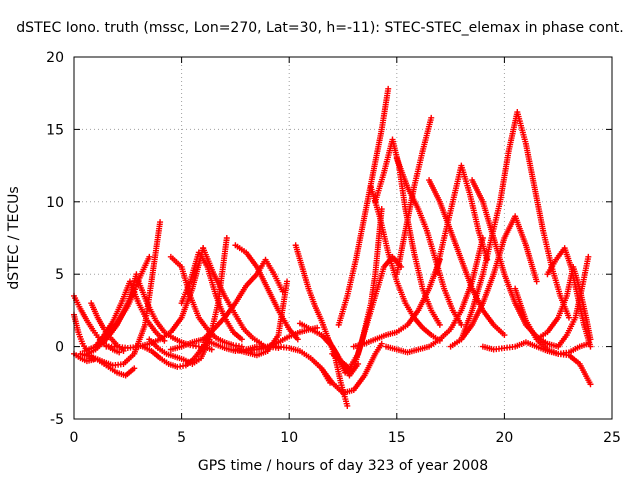  What do you see at coordinates (59, 348) in the screenshot?
I see `y-tick-label: 0` at bounding box center [59, 348].